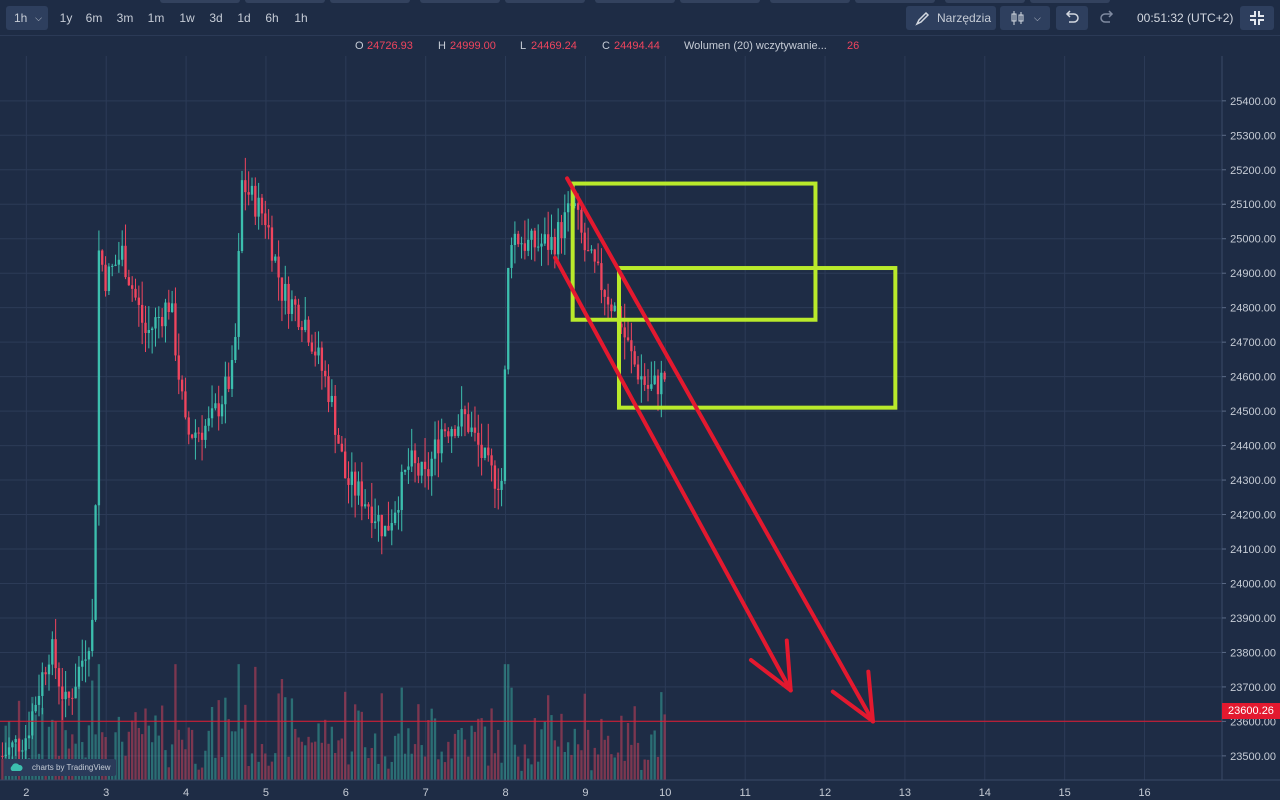 This screenshot has width=1280, height=800. I want to click on range-3m: 3m, so click(125, 18).